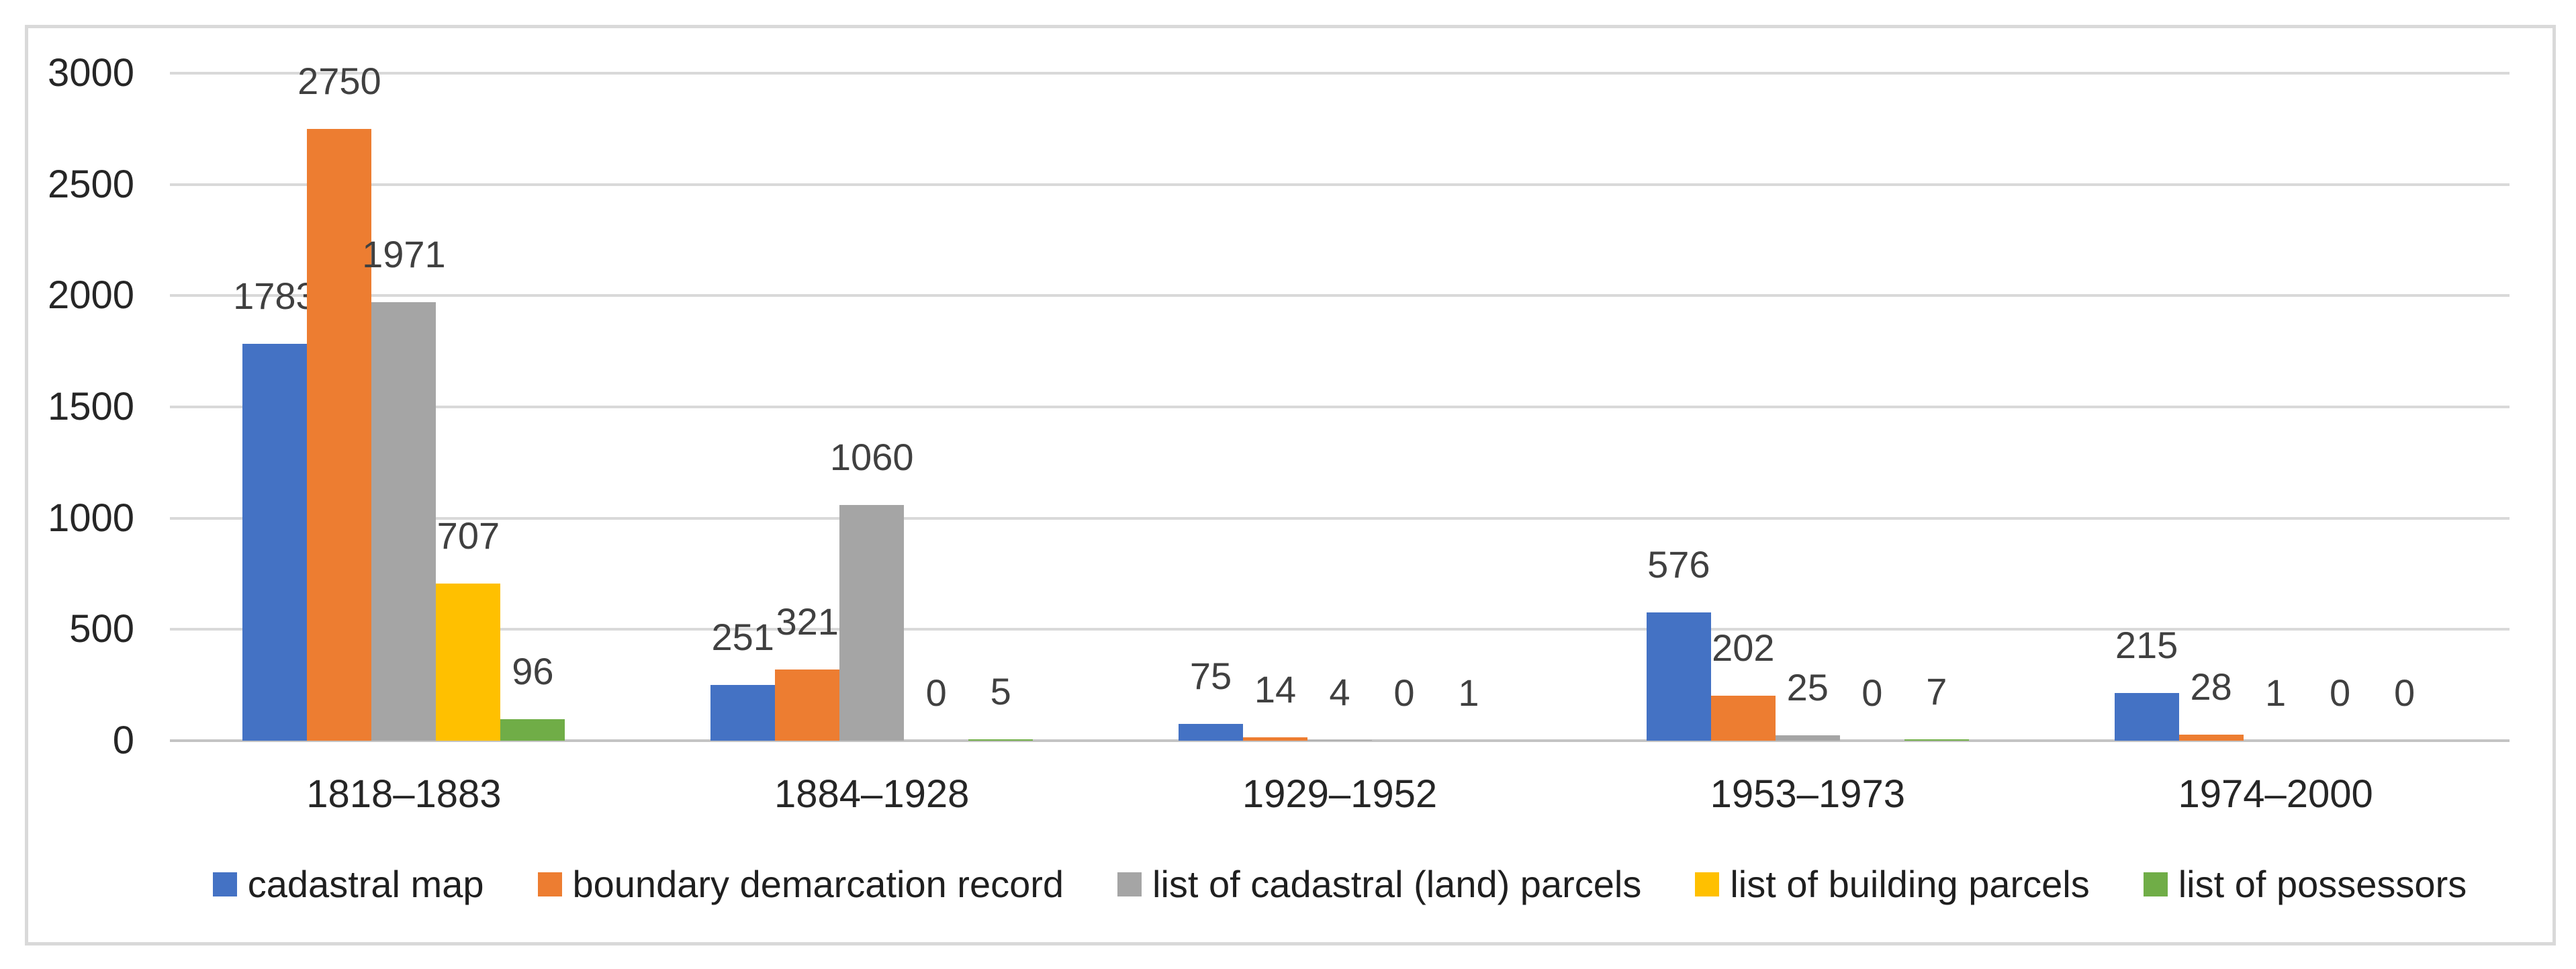 The width and height of the screenshot is (2576, 969). What do you see at coordinates (90, 295) in the screenshot?
I see `y-tick-label: 2000` at bounding box center [90, 295].